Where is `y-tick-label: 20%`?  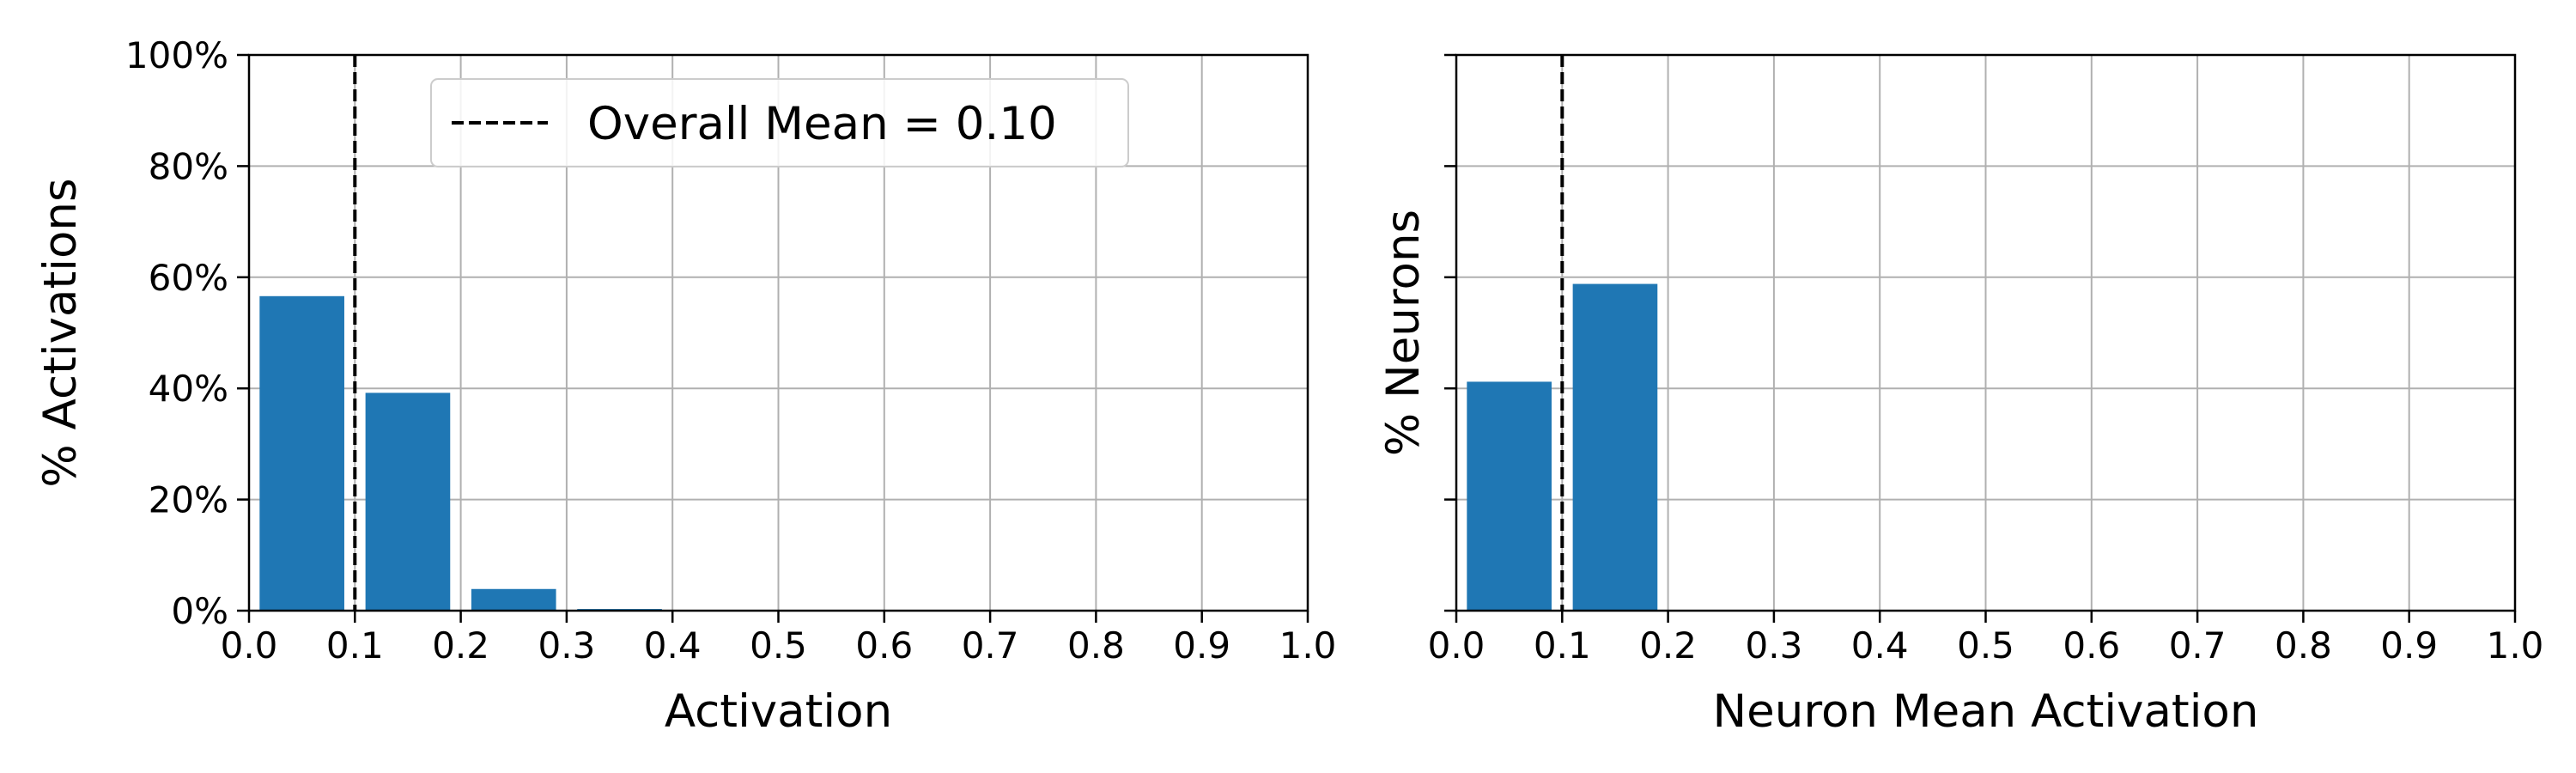
y-tick-label: 20% is located at coordinates (188, 500).